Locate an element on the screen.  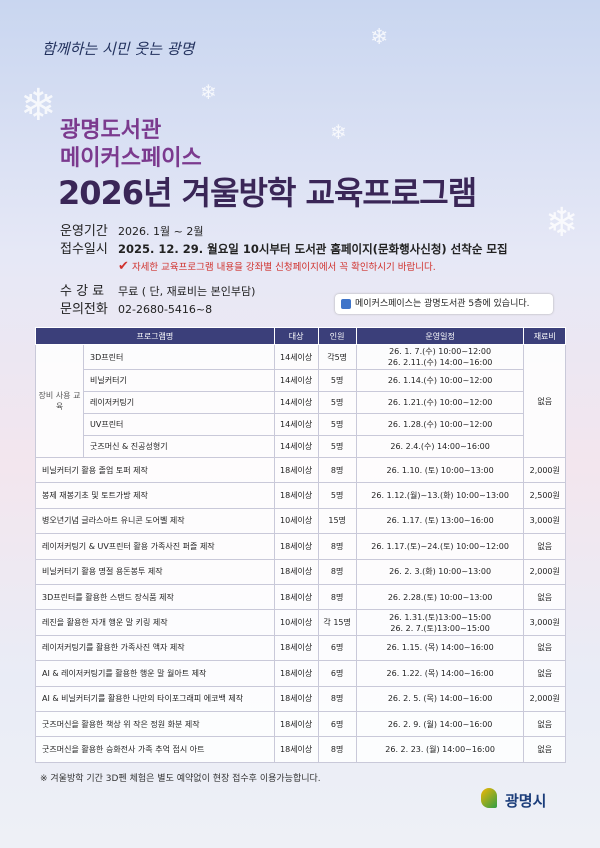
table-row: 비닐커터기 14세이상 5명 26. 1.14.(수) 10:00~12:00 is located at coordinates (301, 380).